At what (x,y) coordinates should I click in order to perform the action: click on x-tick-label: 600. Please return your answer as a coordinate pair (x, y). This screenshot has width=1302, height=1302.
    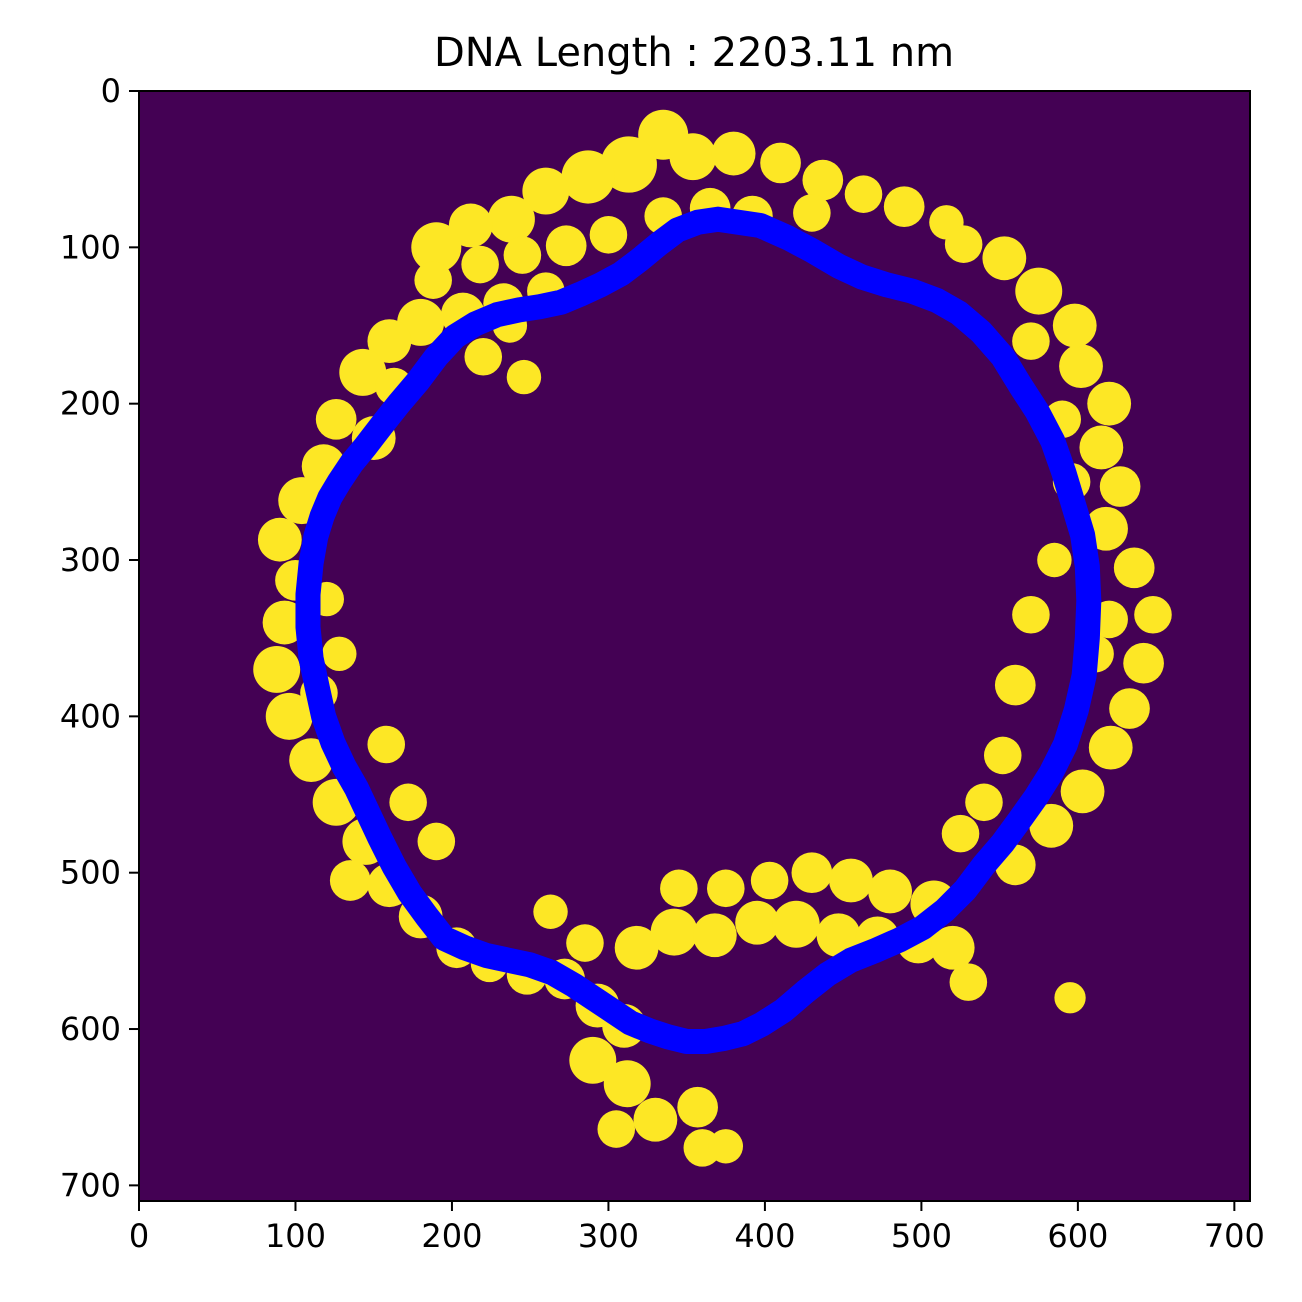
    Looking at the image, I should click on (1077, 1236).